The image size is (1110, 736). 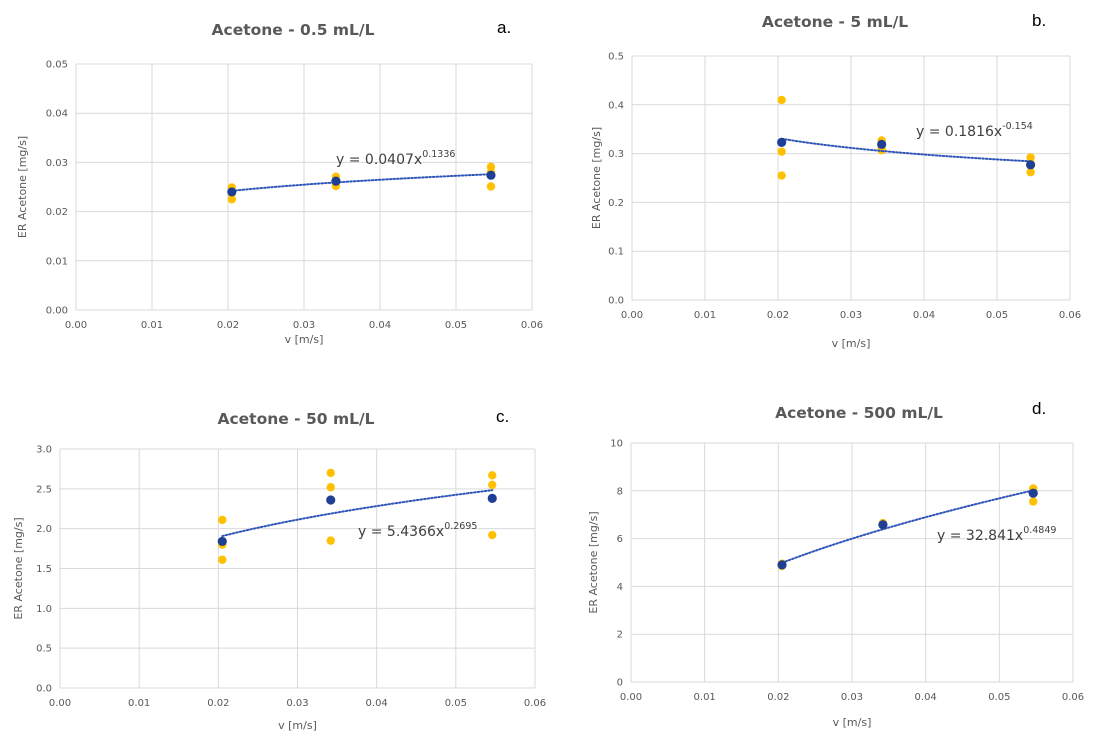 I want to click on equation-exponent: -0.154, so click(x=1017, y=126).